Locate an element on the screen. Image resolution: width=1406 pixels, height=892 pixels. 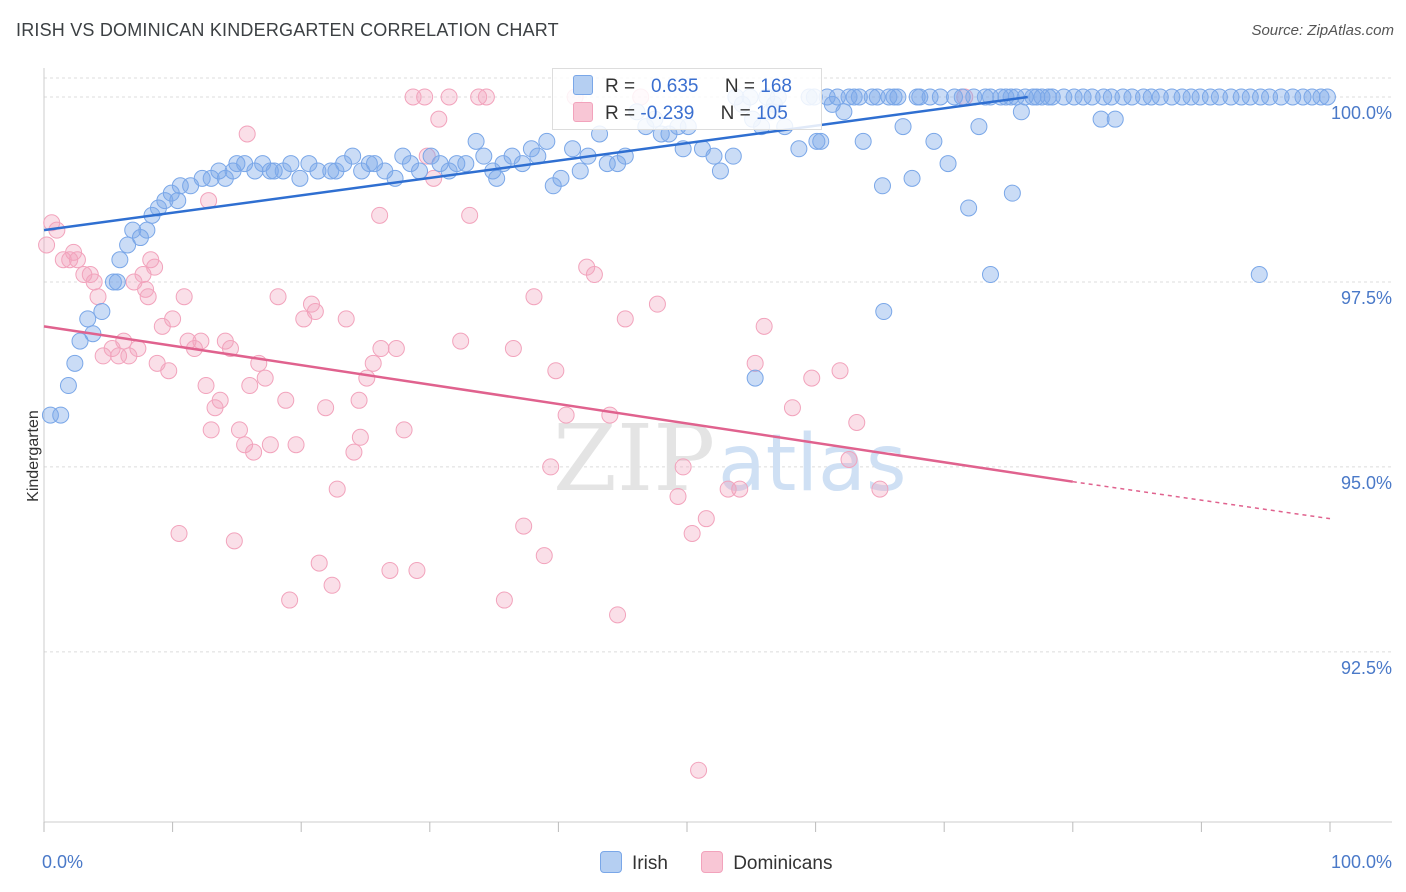
source-label: Source: ZipAtlas.com is located at coordinates (1322, 30).